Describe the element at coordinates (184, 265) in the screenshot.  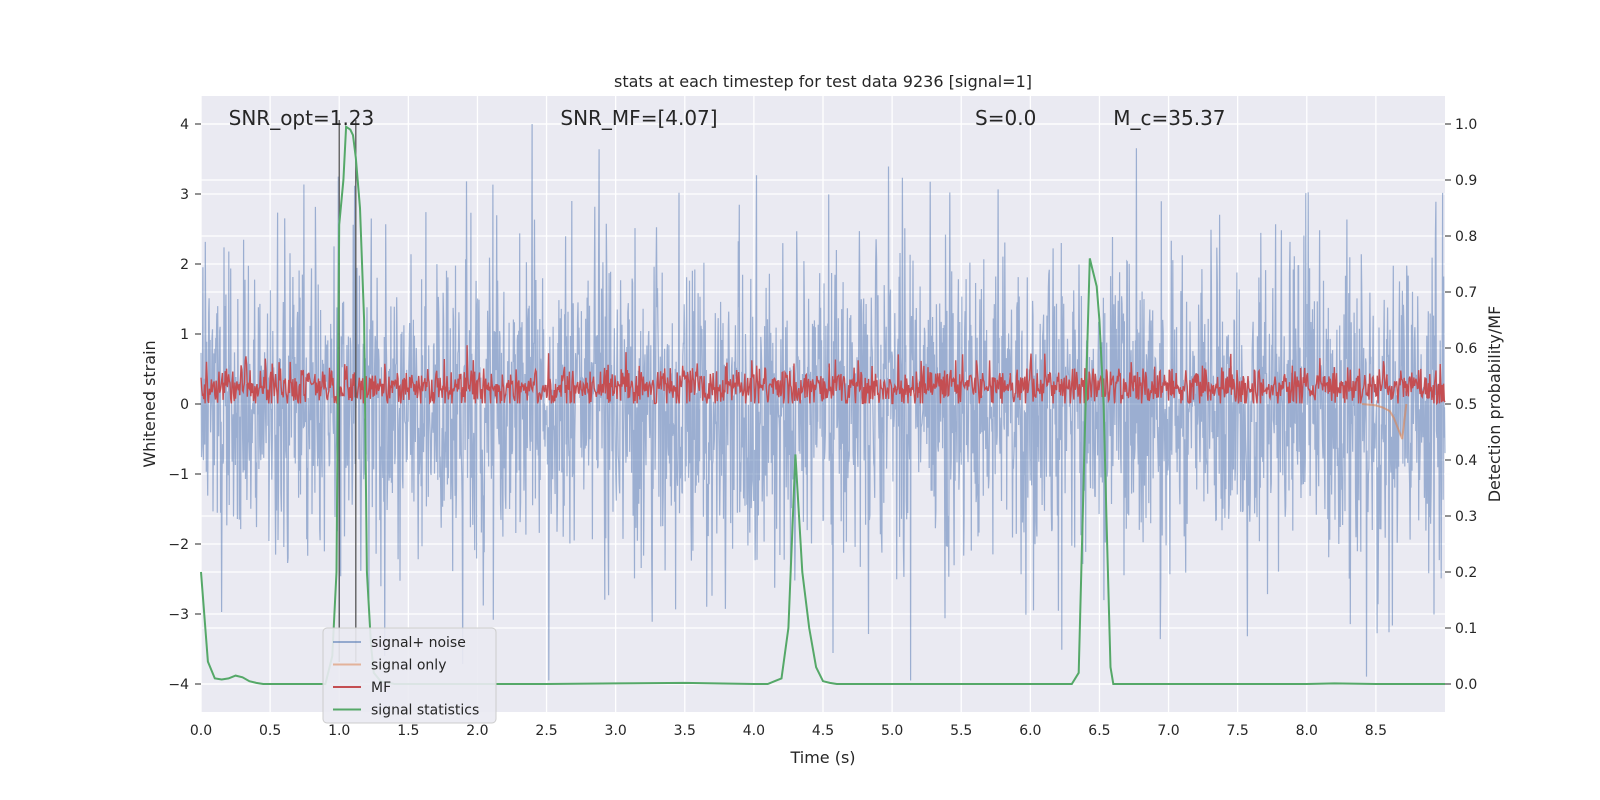
I see `y-tick-label: 2` at that location.